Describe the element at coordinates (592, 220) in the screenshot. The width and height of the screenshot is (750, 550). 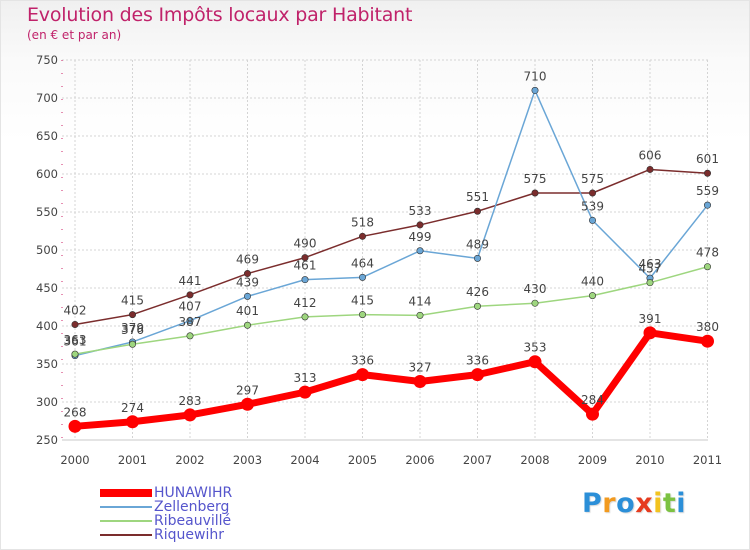
I see `data-point-zellenberg-2009` at that location.